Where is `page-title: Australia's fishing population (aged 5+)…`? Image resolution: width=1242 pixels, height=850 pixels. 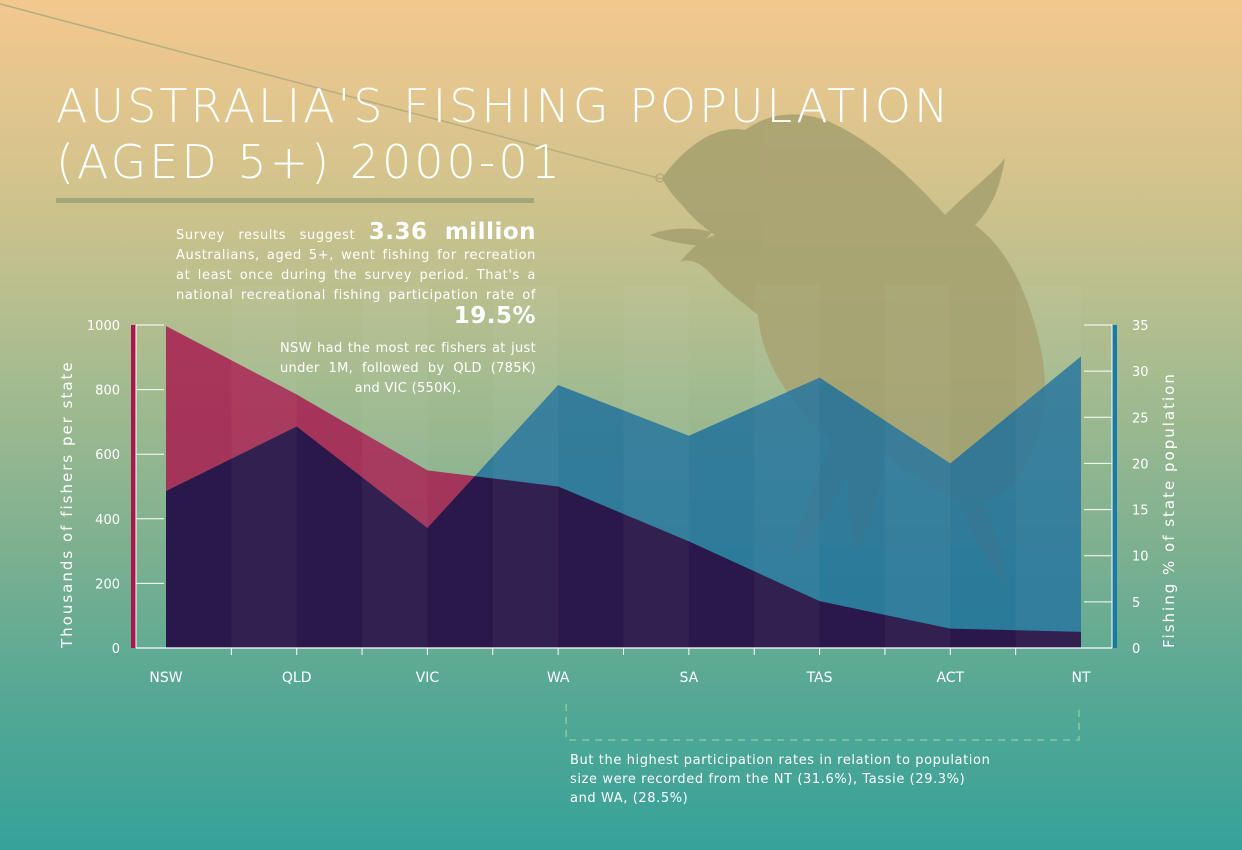
page-title: Australia's fishing population (aged 5+)… is located at coordinates (503, 134).